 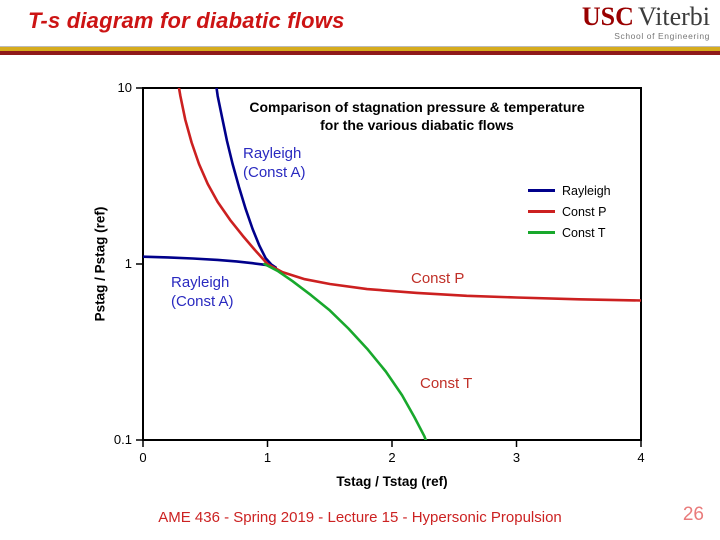 I want to click on logo-viterbi-text: Viterbi, so click(x=673, y=16).